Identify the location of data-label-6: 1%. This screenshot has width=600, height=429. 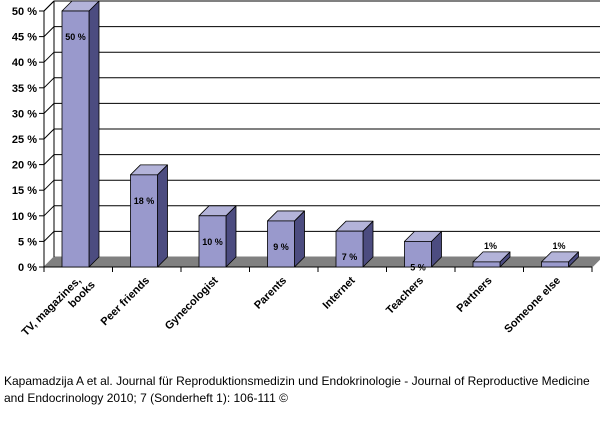
(490, 246).